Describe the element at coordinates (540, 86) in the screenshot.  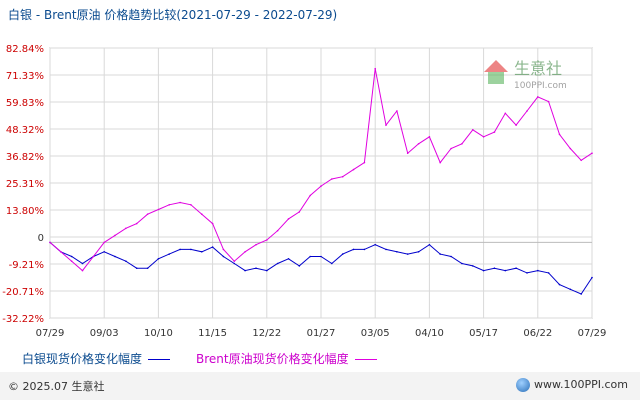
I see `watermark-url: 100PPI.com` at that location.